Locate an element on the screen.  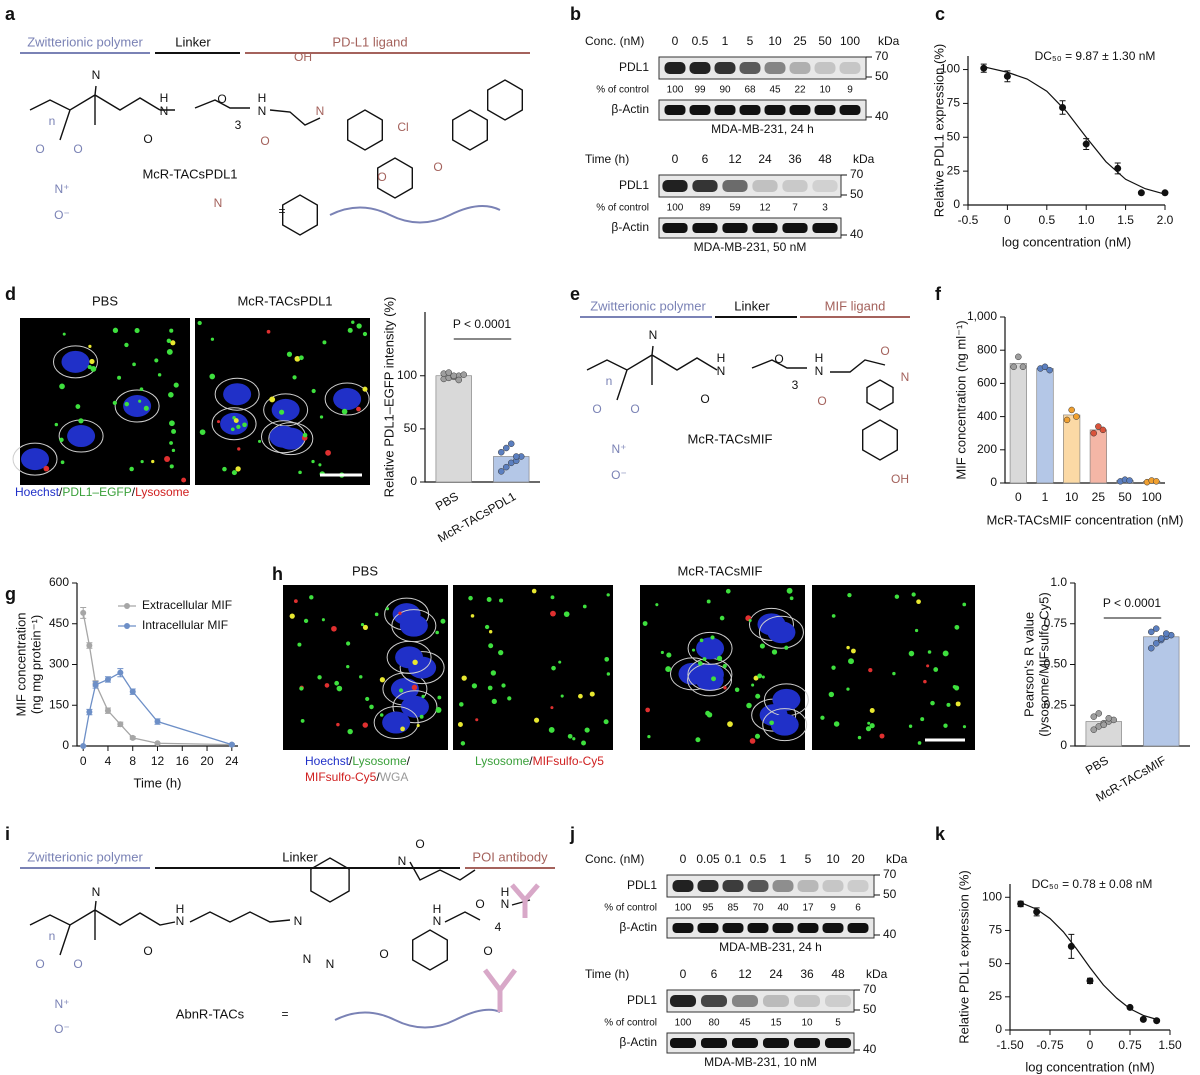
percent-value: 9 is located at coordinates (850, 90).